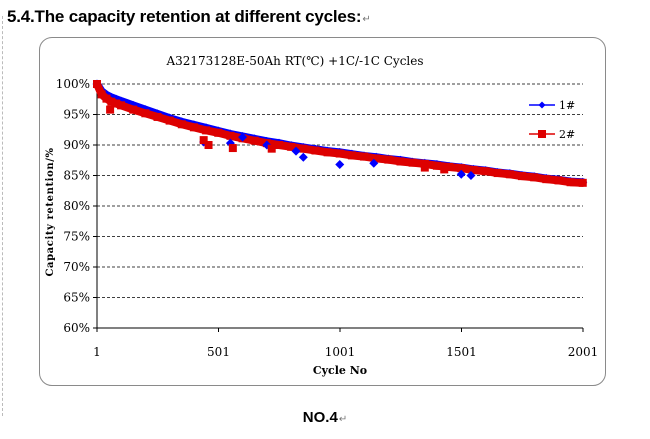  What do you see at coordinates (76, 298) in the screenshot?
I see `y-tick-label: 65%` at bounding box center [76, 298].